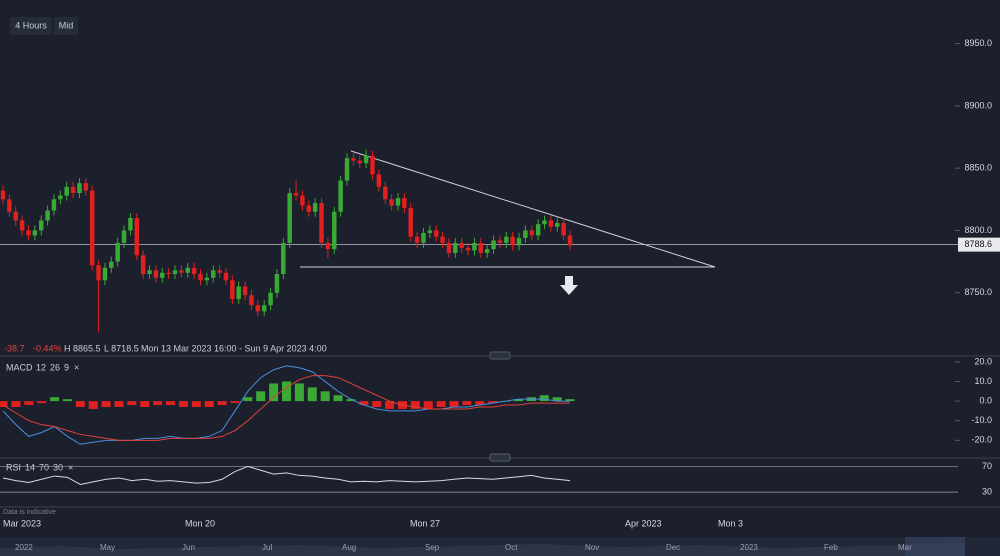  What do you see at coordinates (55, 367) in the screenshot?
I see `macd-param: 26` at bounding box center [55, 367].